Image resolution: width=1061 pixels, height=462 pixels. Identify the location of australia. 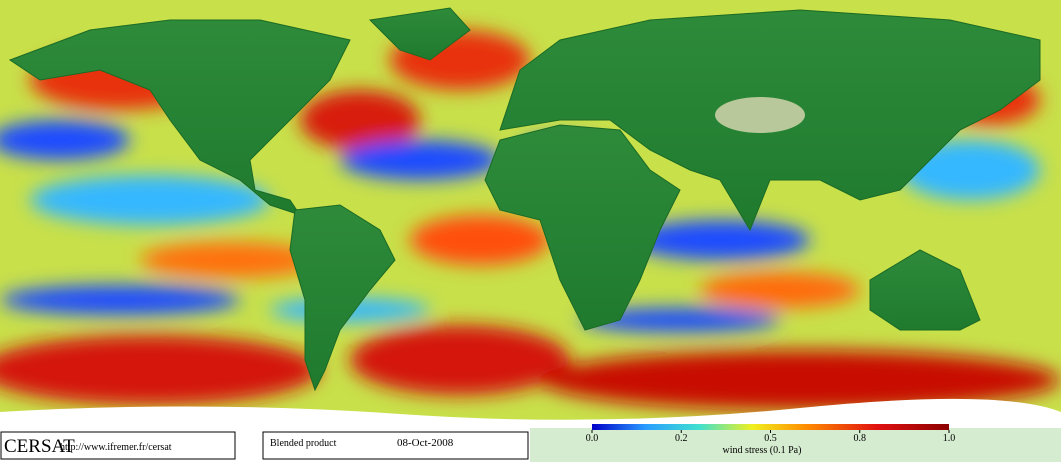
(925, 290).